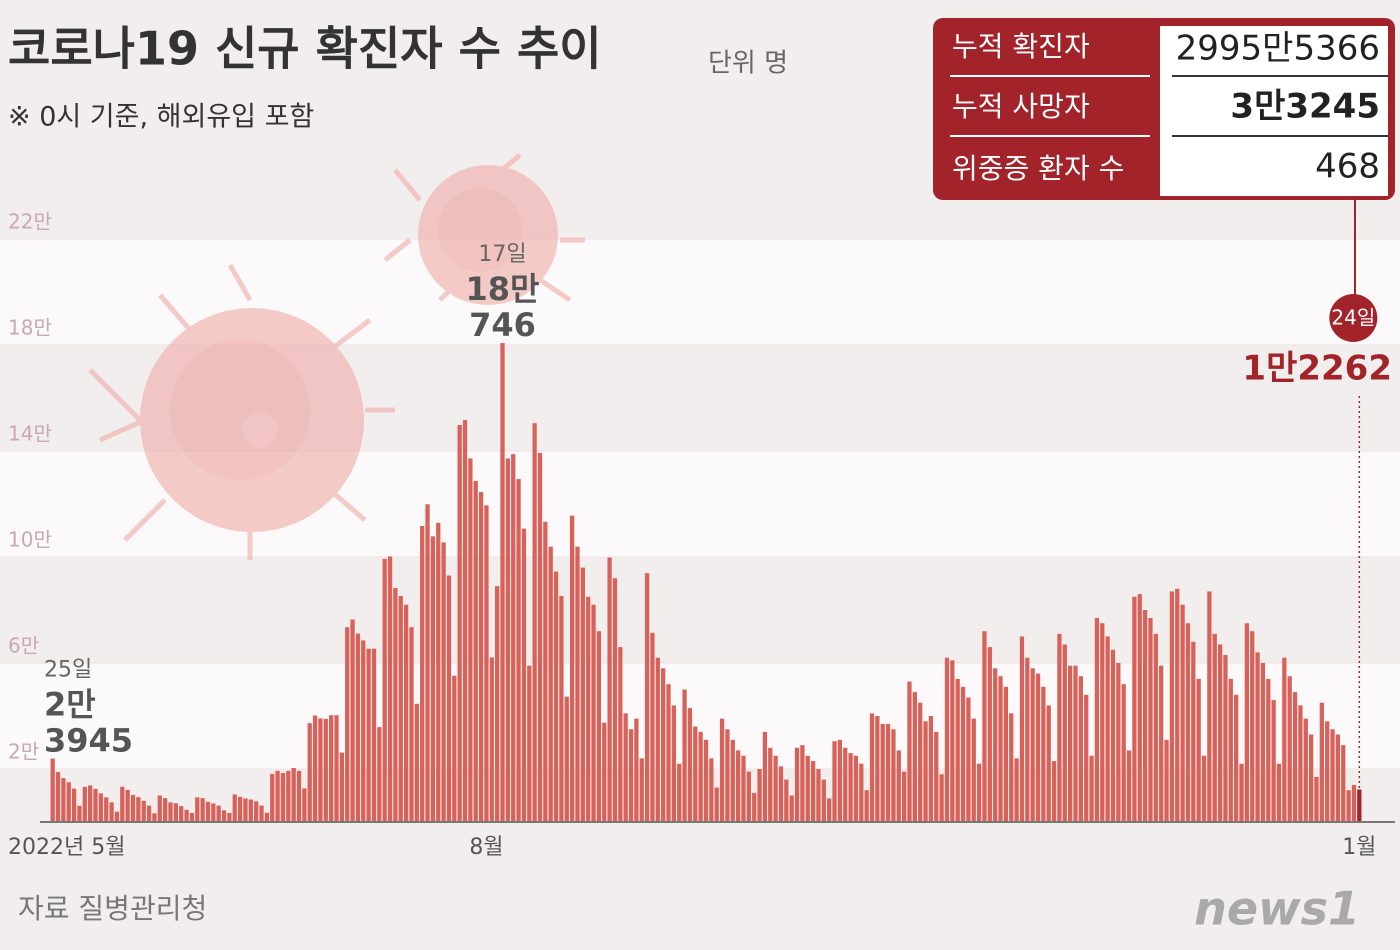 The width and height of the screenshot is (1400, 950). Describe the element at coordinates (1347, 167) in the screenshot. I see `summary-value: 468` at that location.